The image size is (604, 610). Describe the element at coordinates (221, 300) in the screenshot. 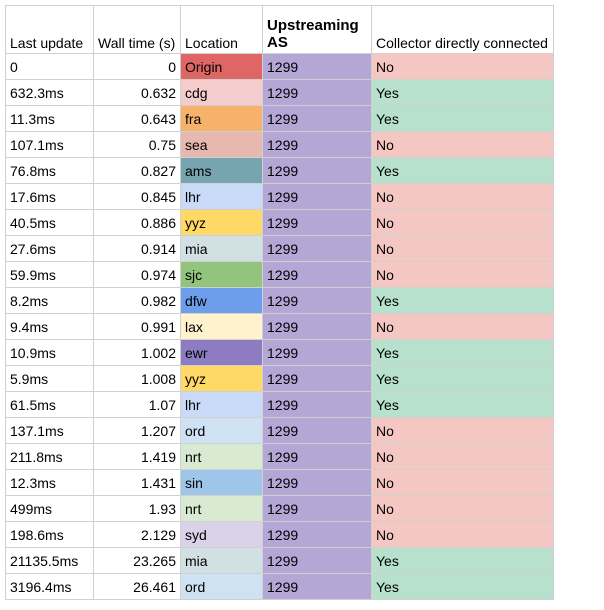

I see `cell-location: dfw` at that location.